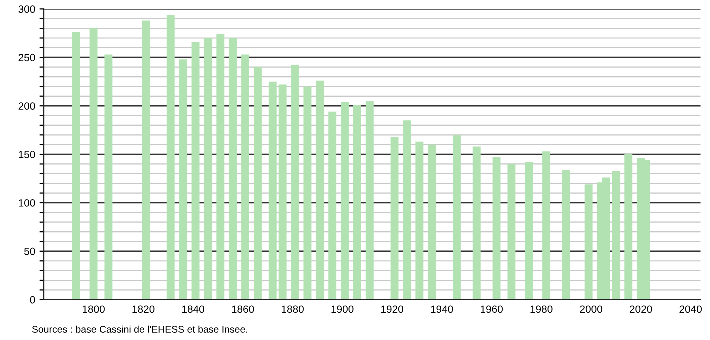  I want to click on x-tick-label: 2040, so click(691, 310).